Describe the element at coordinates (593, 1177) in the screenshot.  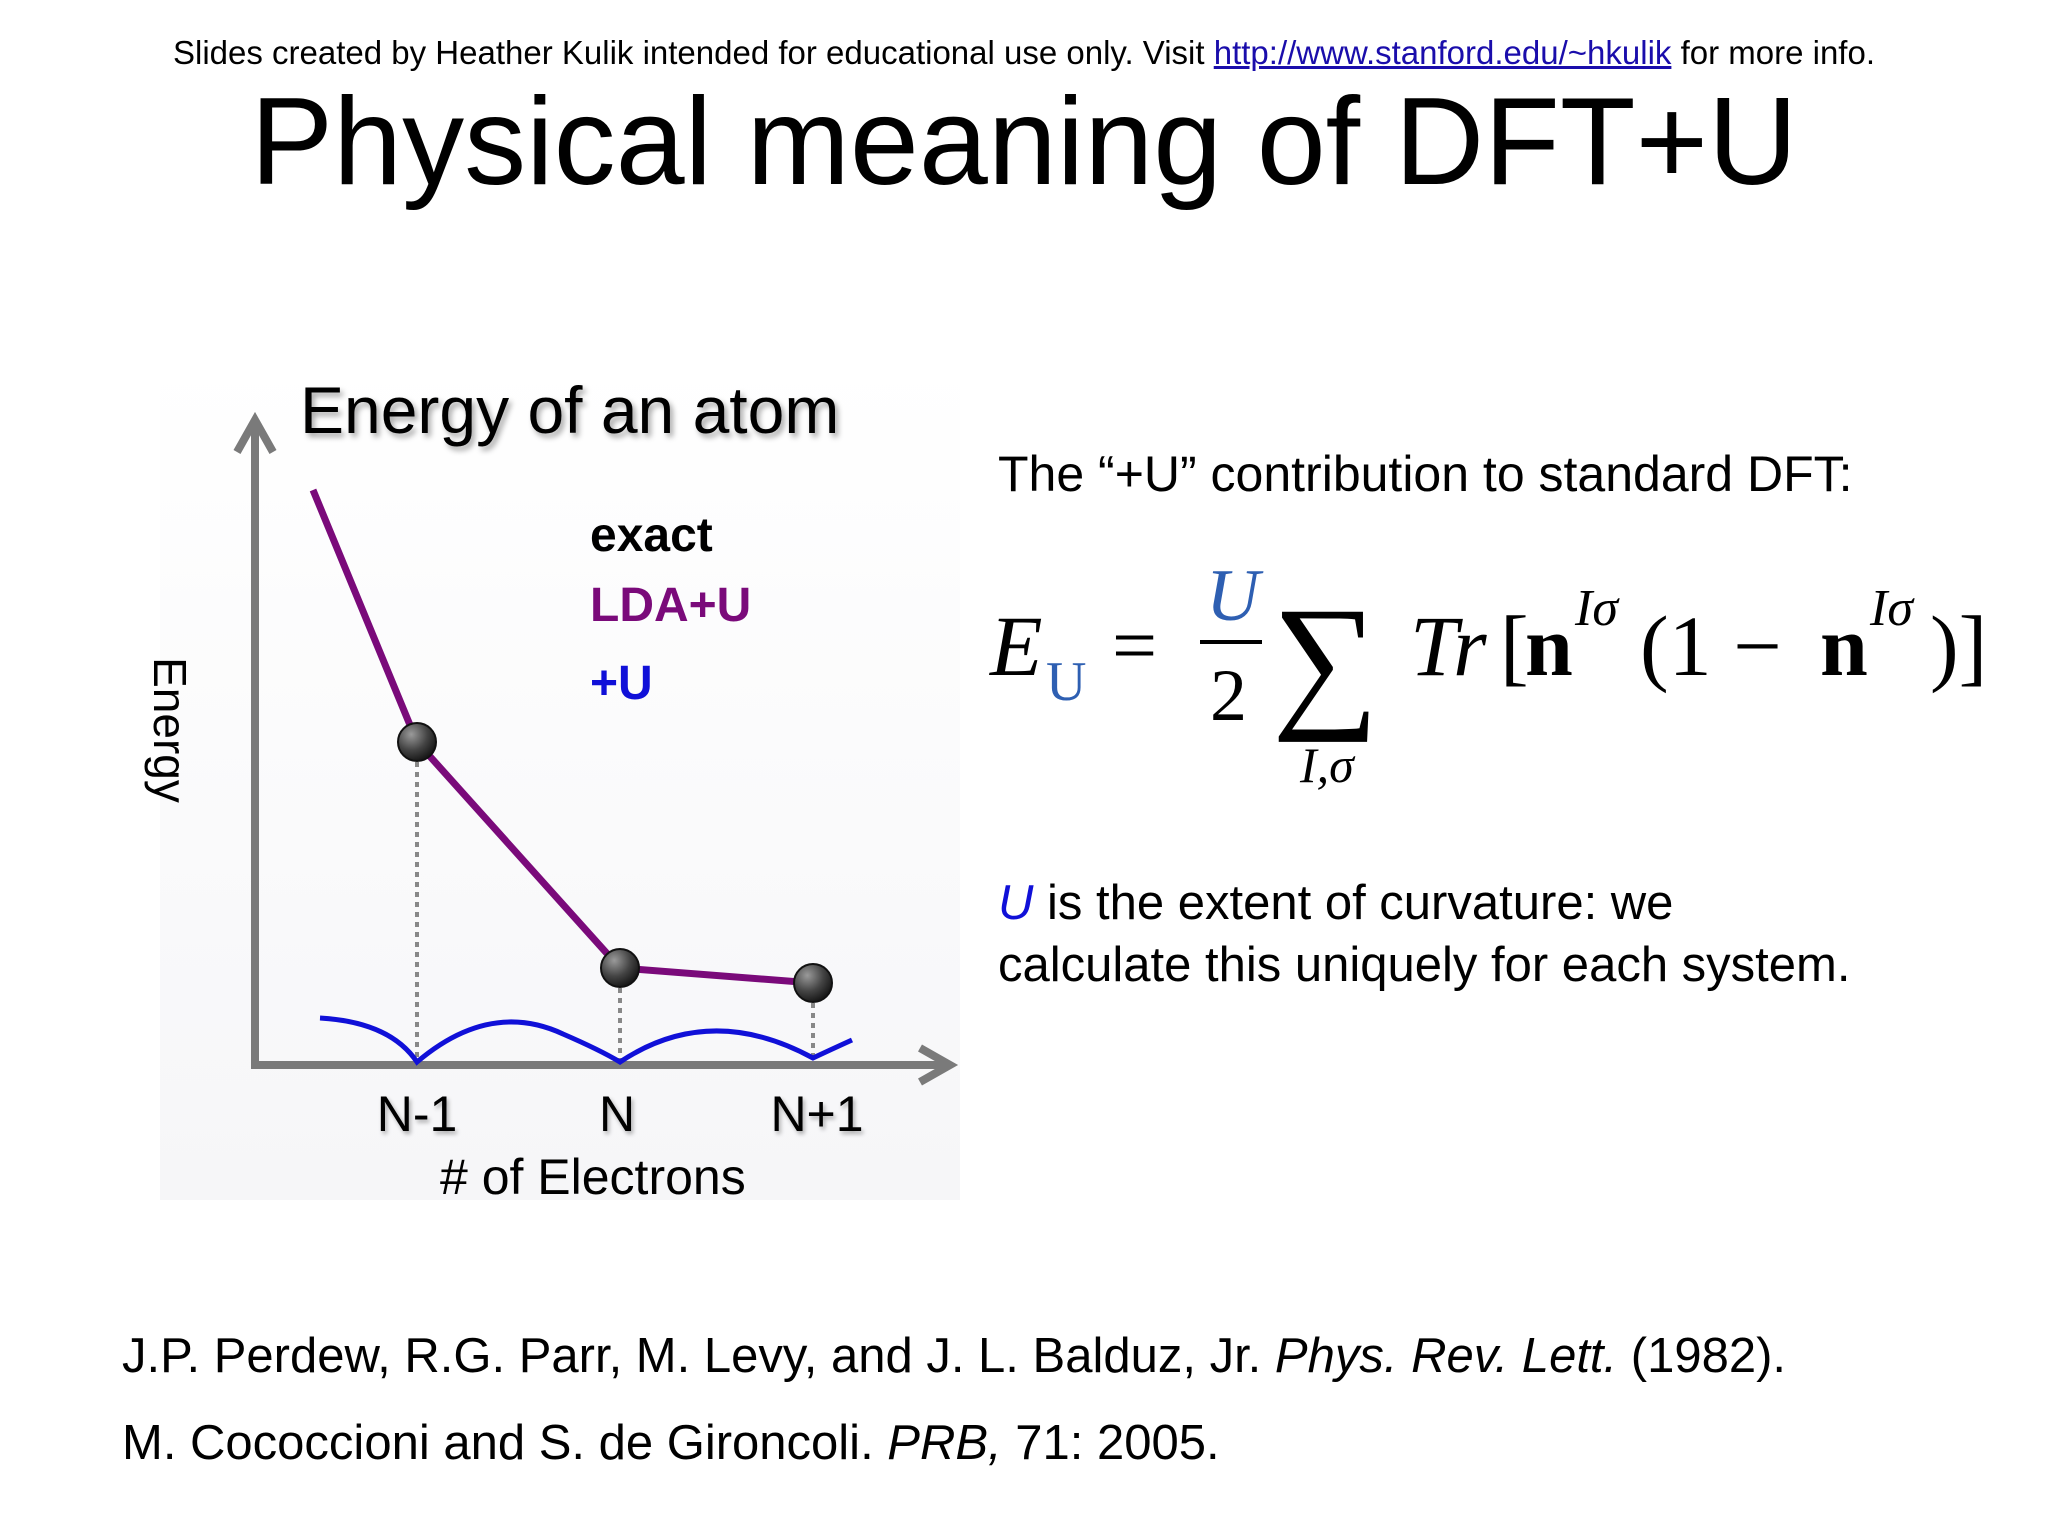
I see `x-axis-label: # of Electrons` at that location.